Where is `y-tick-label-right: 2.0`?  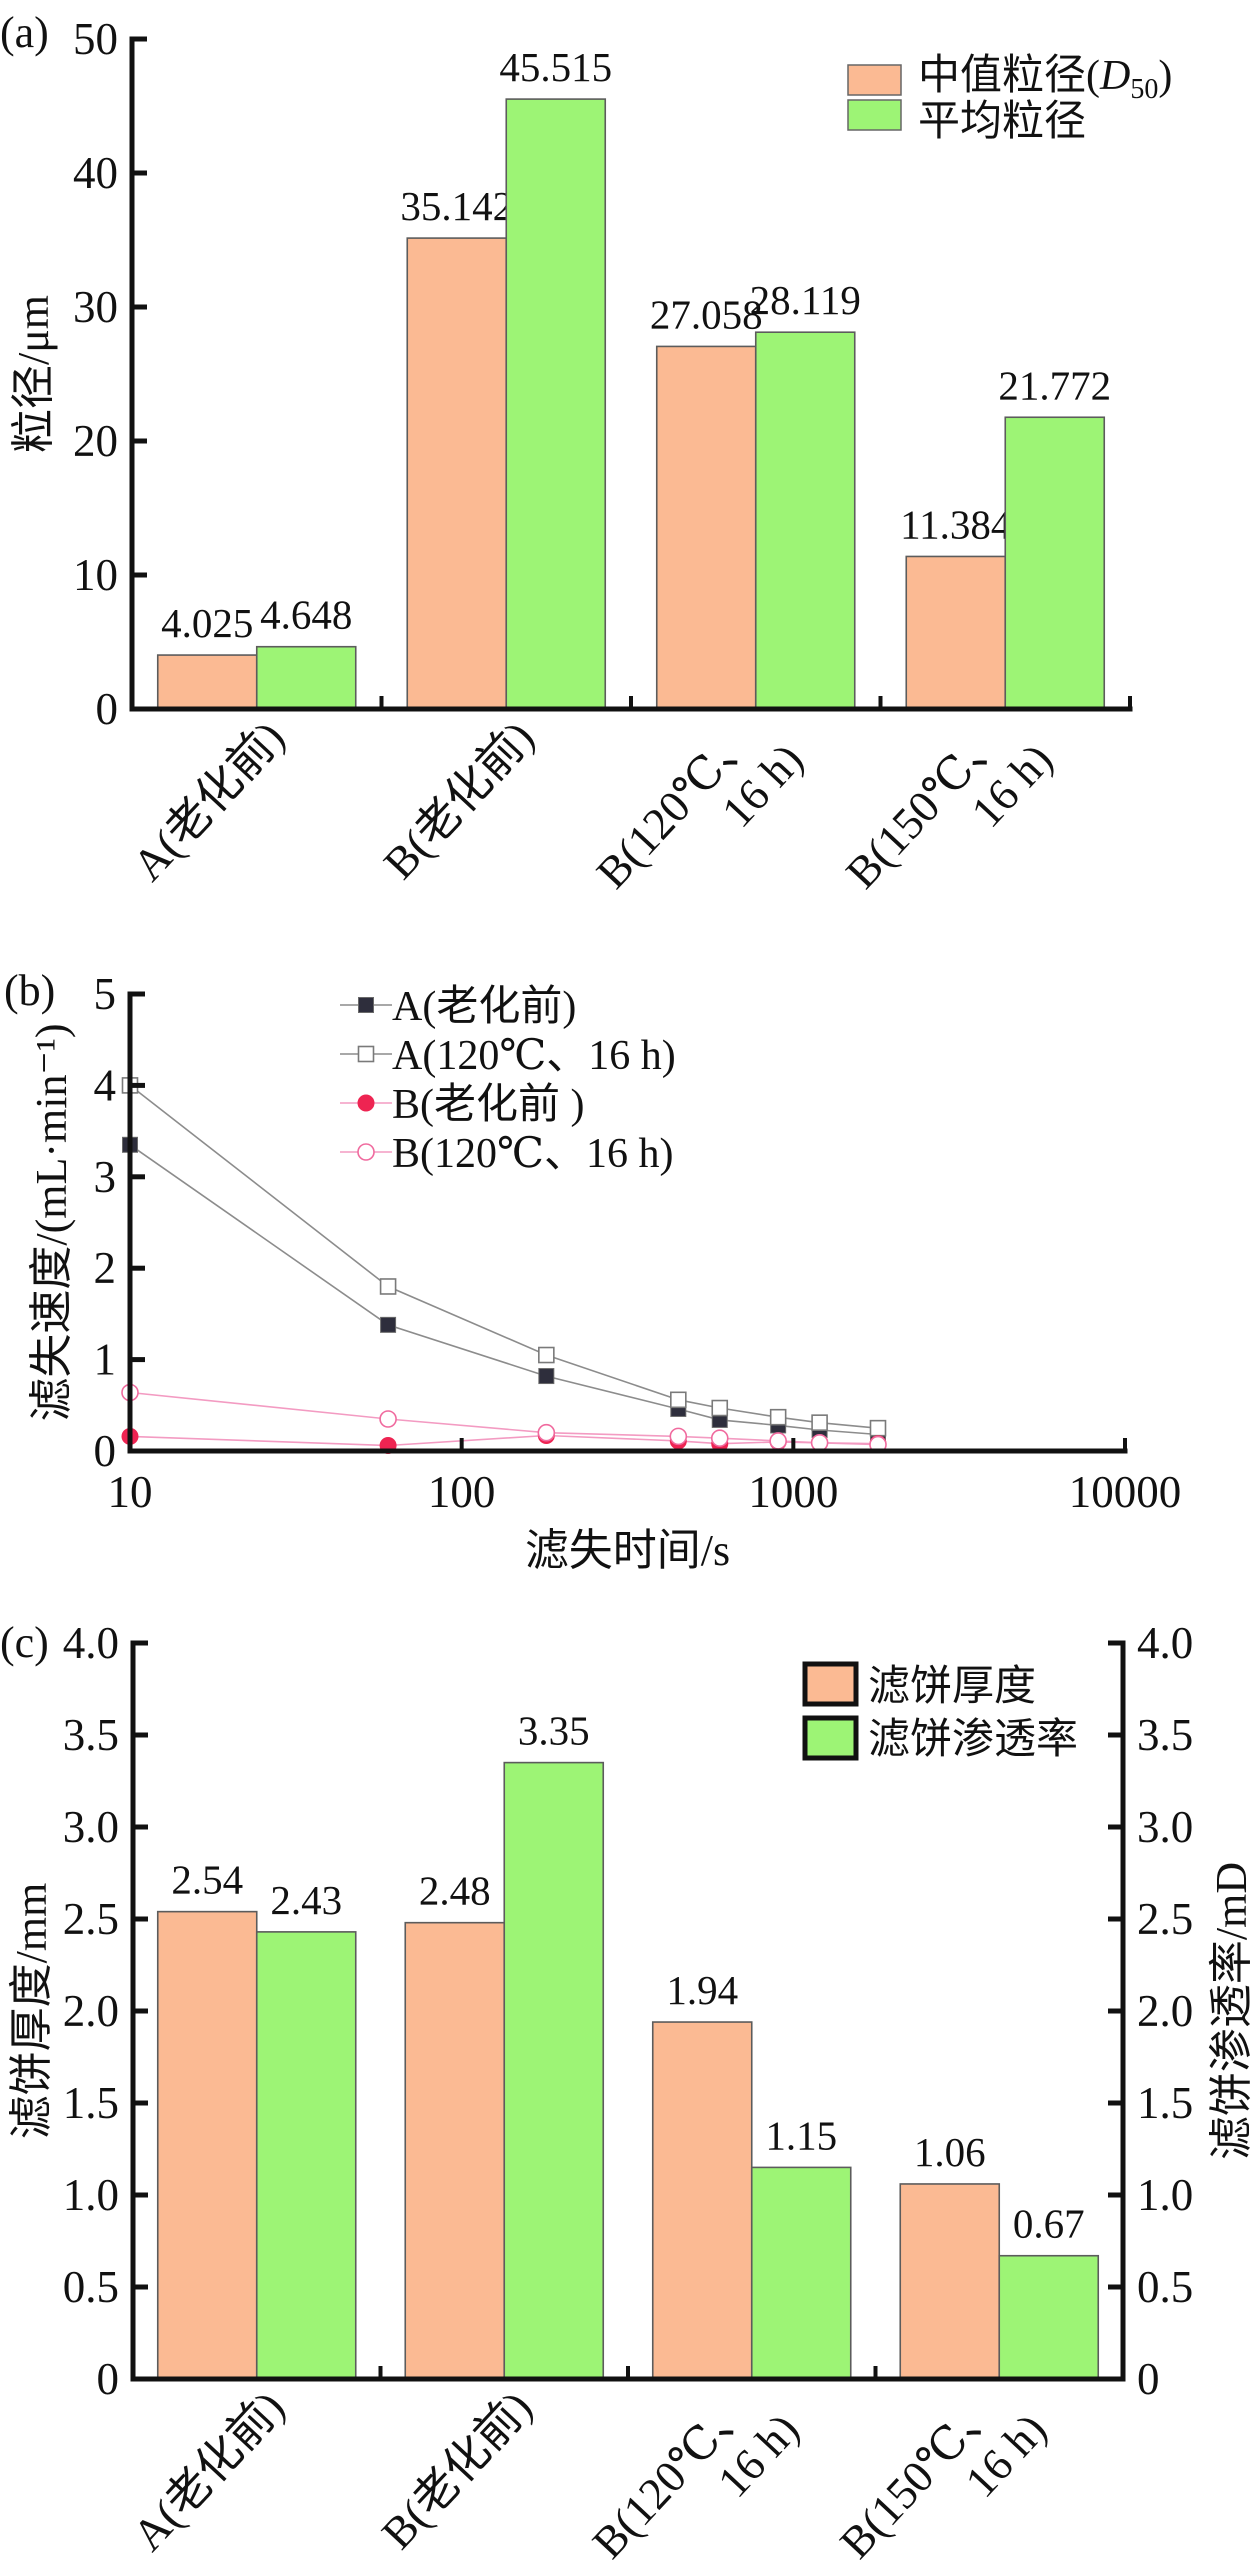 y-tick-label-right: 2.0 is located at coordinates (1165, 2011).